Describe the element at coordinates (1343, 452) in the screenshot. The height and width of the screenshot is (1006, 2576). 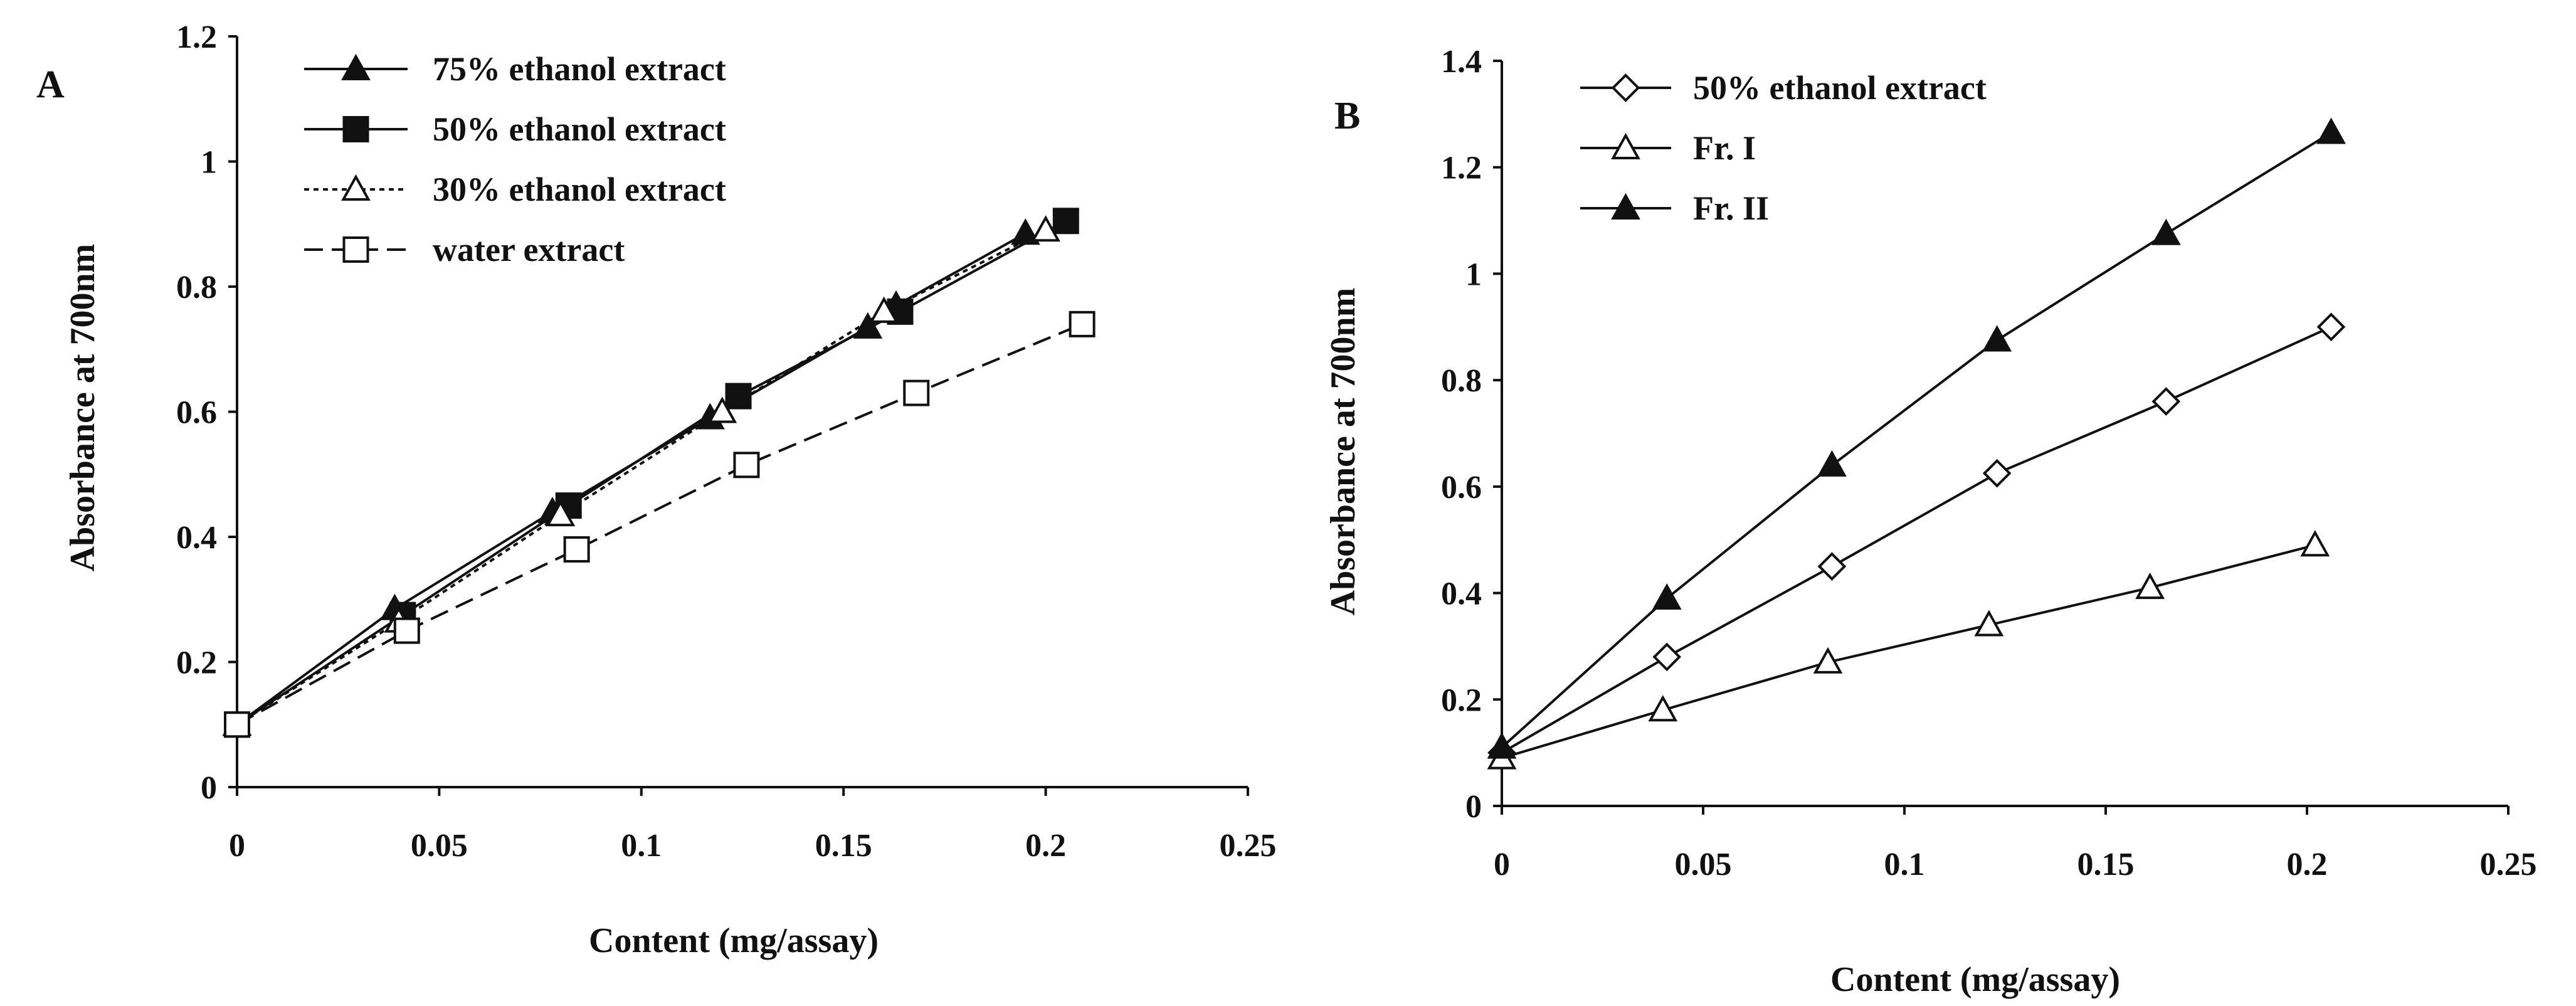
I see `y-axis-title-b: Absorbance at 700nm` at that location.